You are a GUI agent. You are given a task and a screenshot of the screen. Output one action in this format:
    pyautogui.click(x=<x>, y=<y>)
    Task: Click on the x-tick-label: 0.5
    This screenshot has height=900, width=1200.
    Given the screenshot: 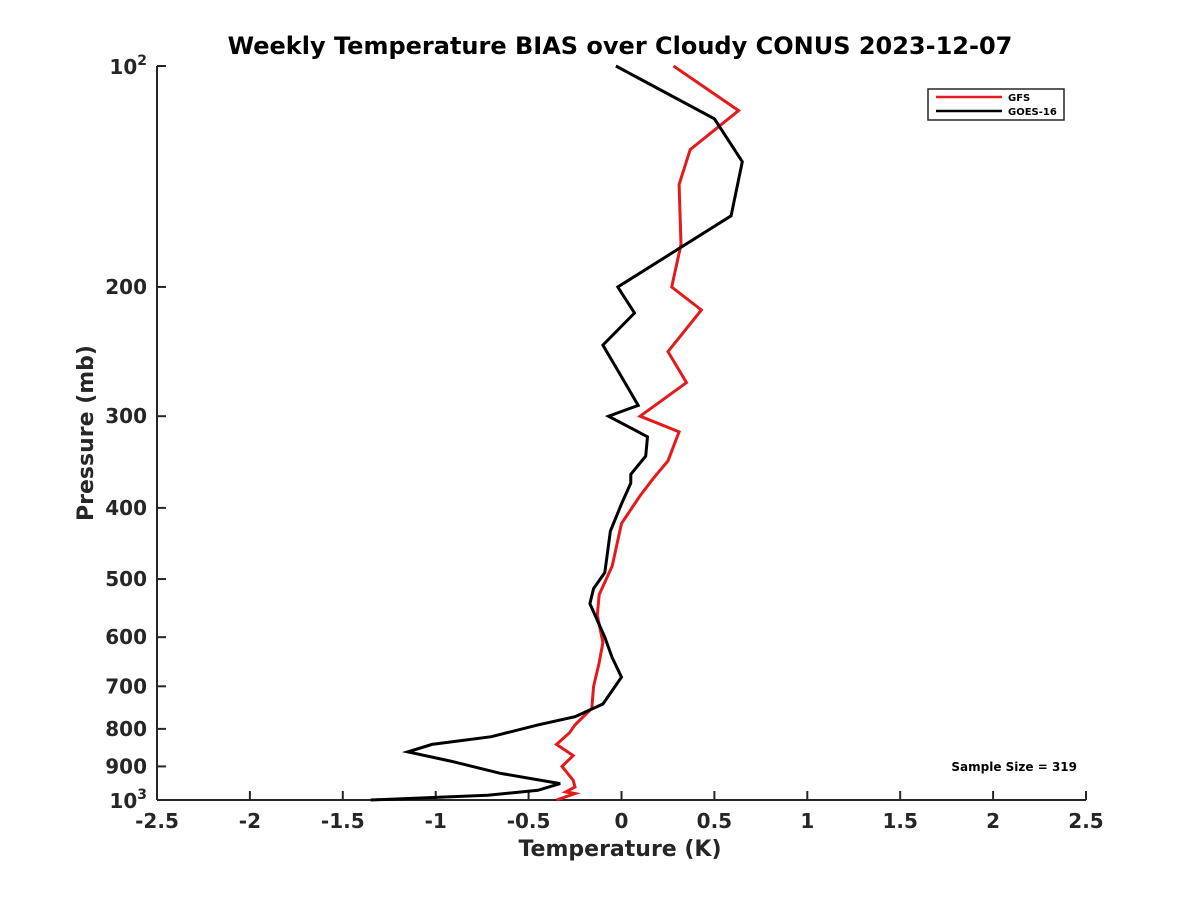 What is the action you would take?
    pyautogui.click(x=714, y=821)
    